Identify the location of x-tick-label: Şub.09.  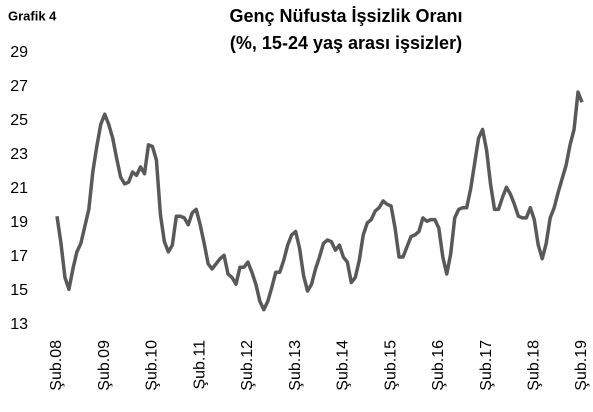
(104, 365).